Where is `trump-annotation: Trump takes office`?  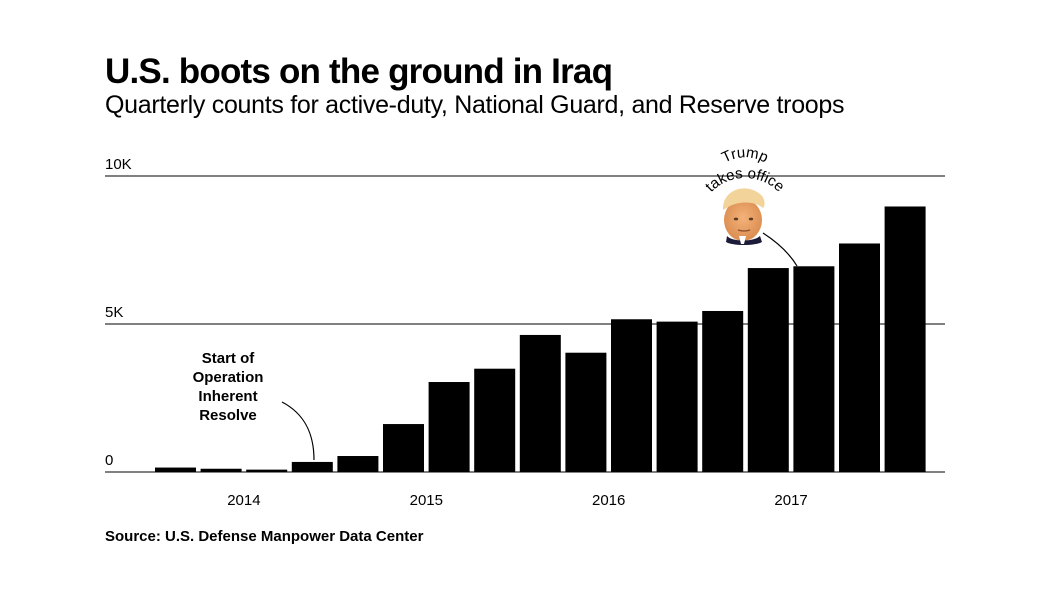
trump-annotation: Trump takes office is located at coordinates (750, 205).